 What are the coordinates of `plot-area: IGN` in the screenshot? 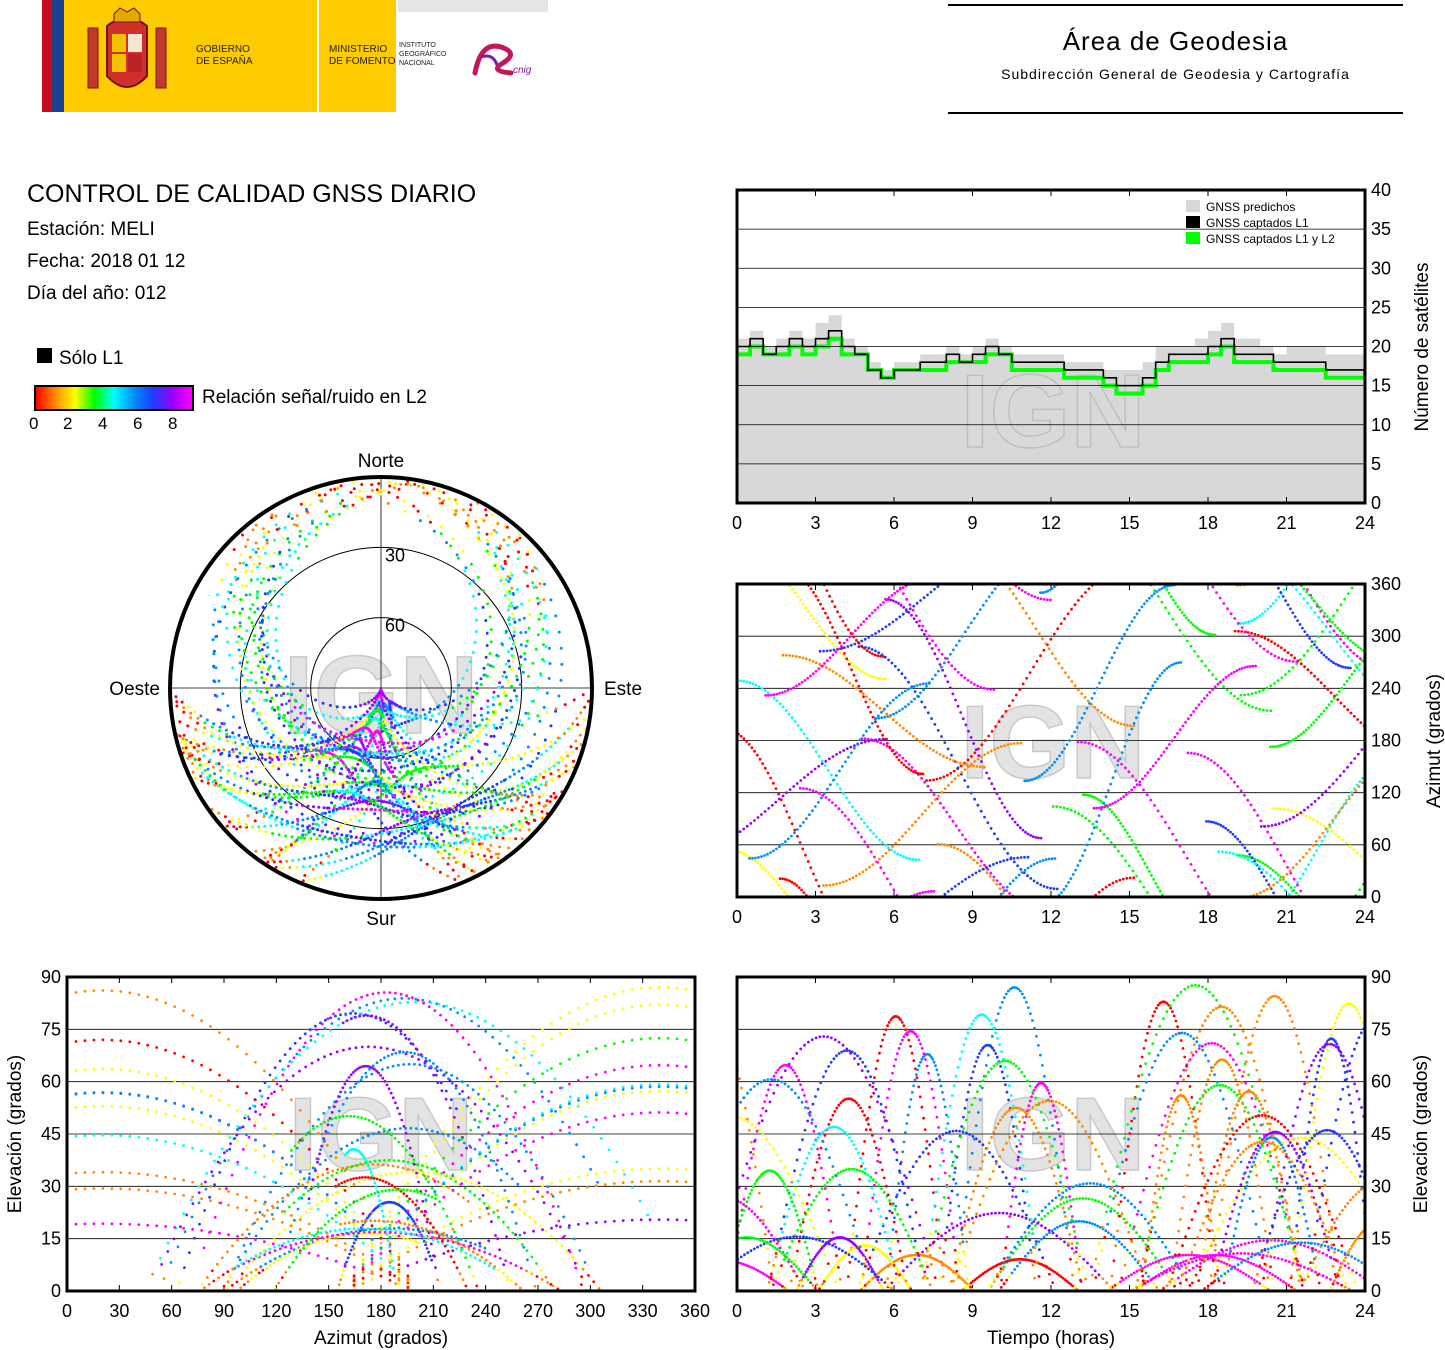 It's located at (1051, 409).